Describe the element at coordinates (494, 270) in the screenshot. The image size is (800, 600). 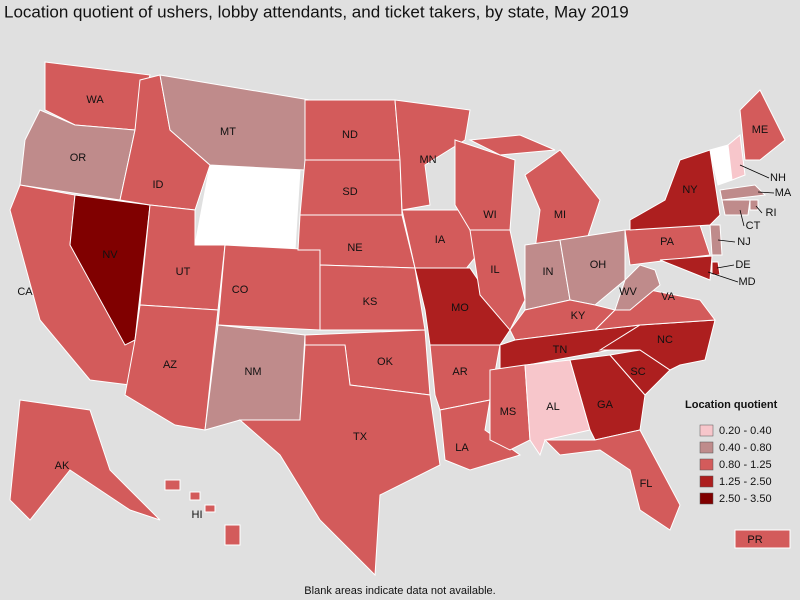
I see `state-label: IL` at that location.